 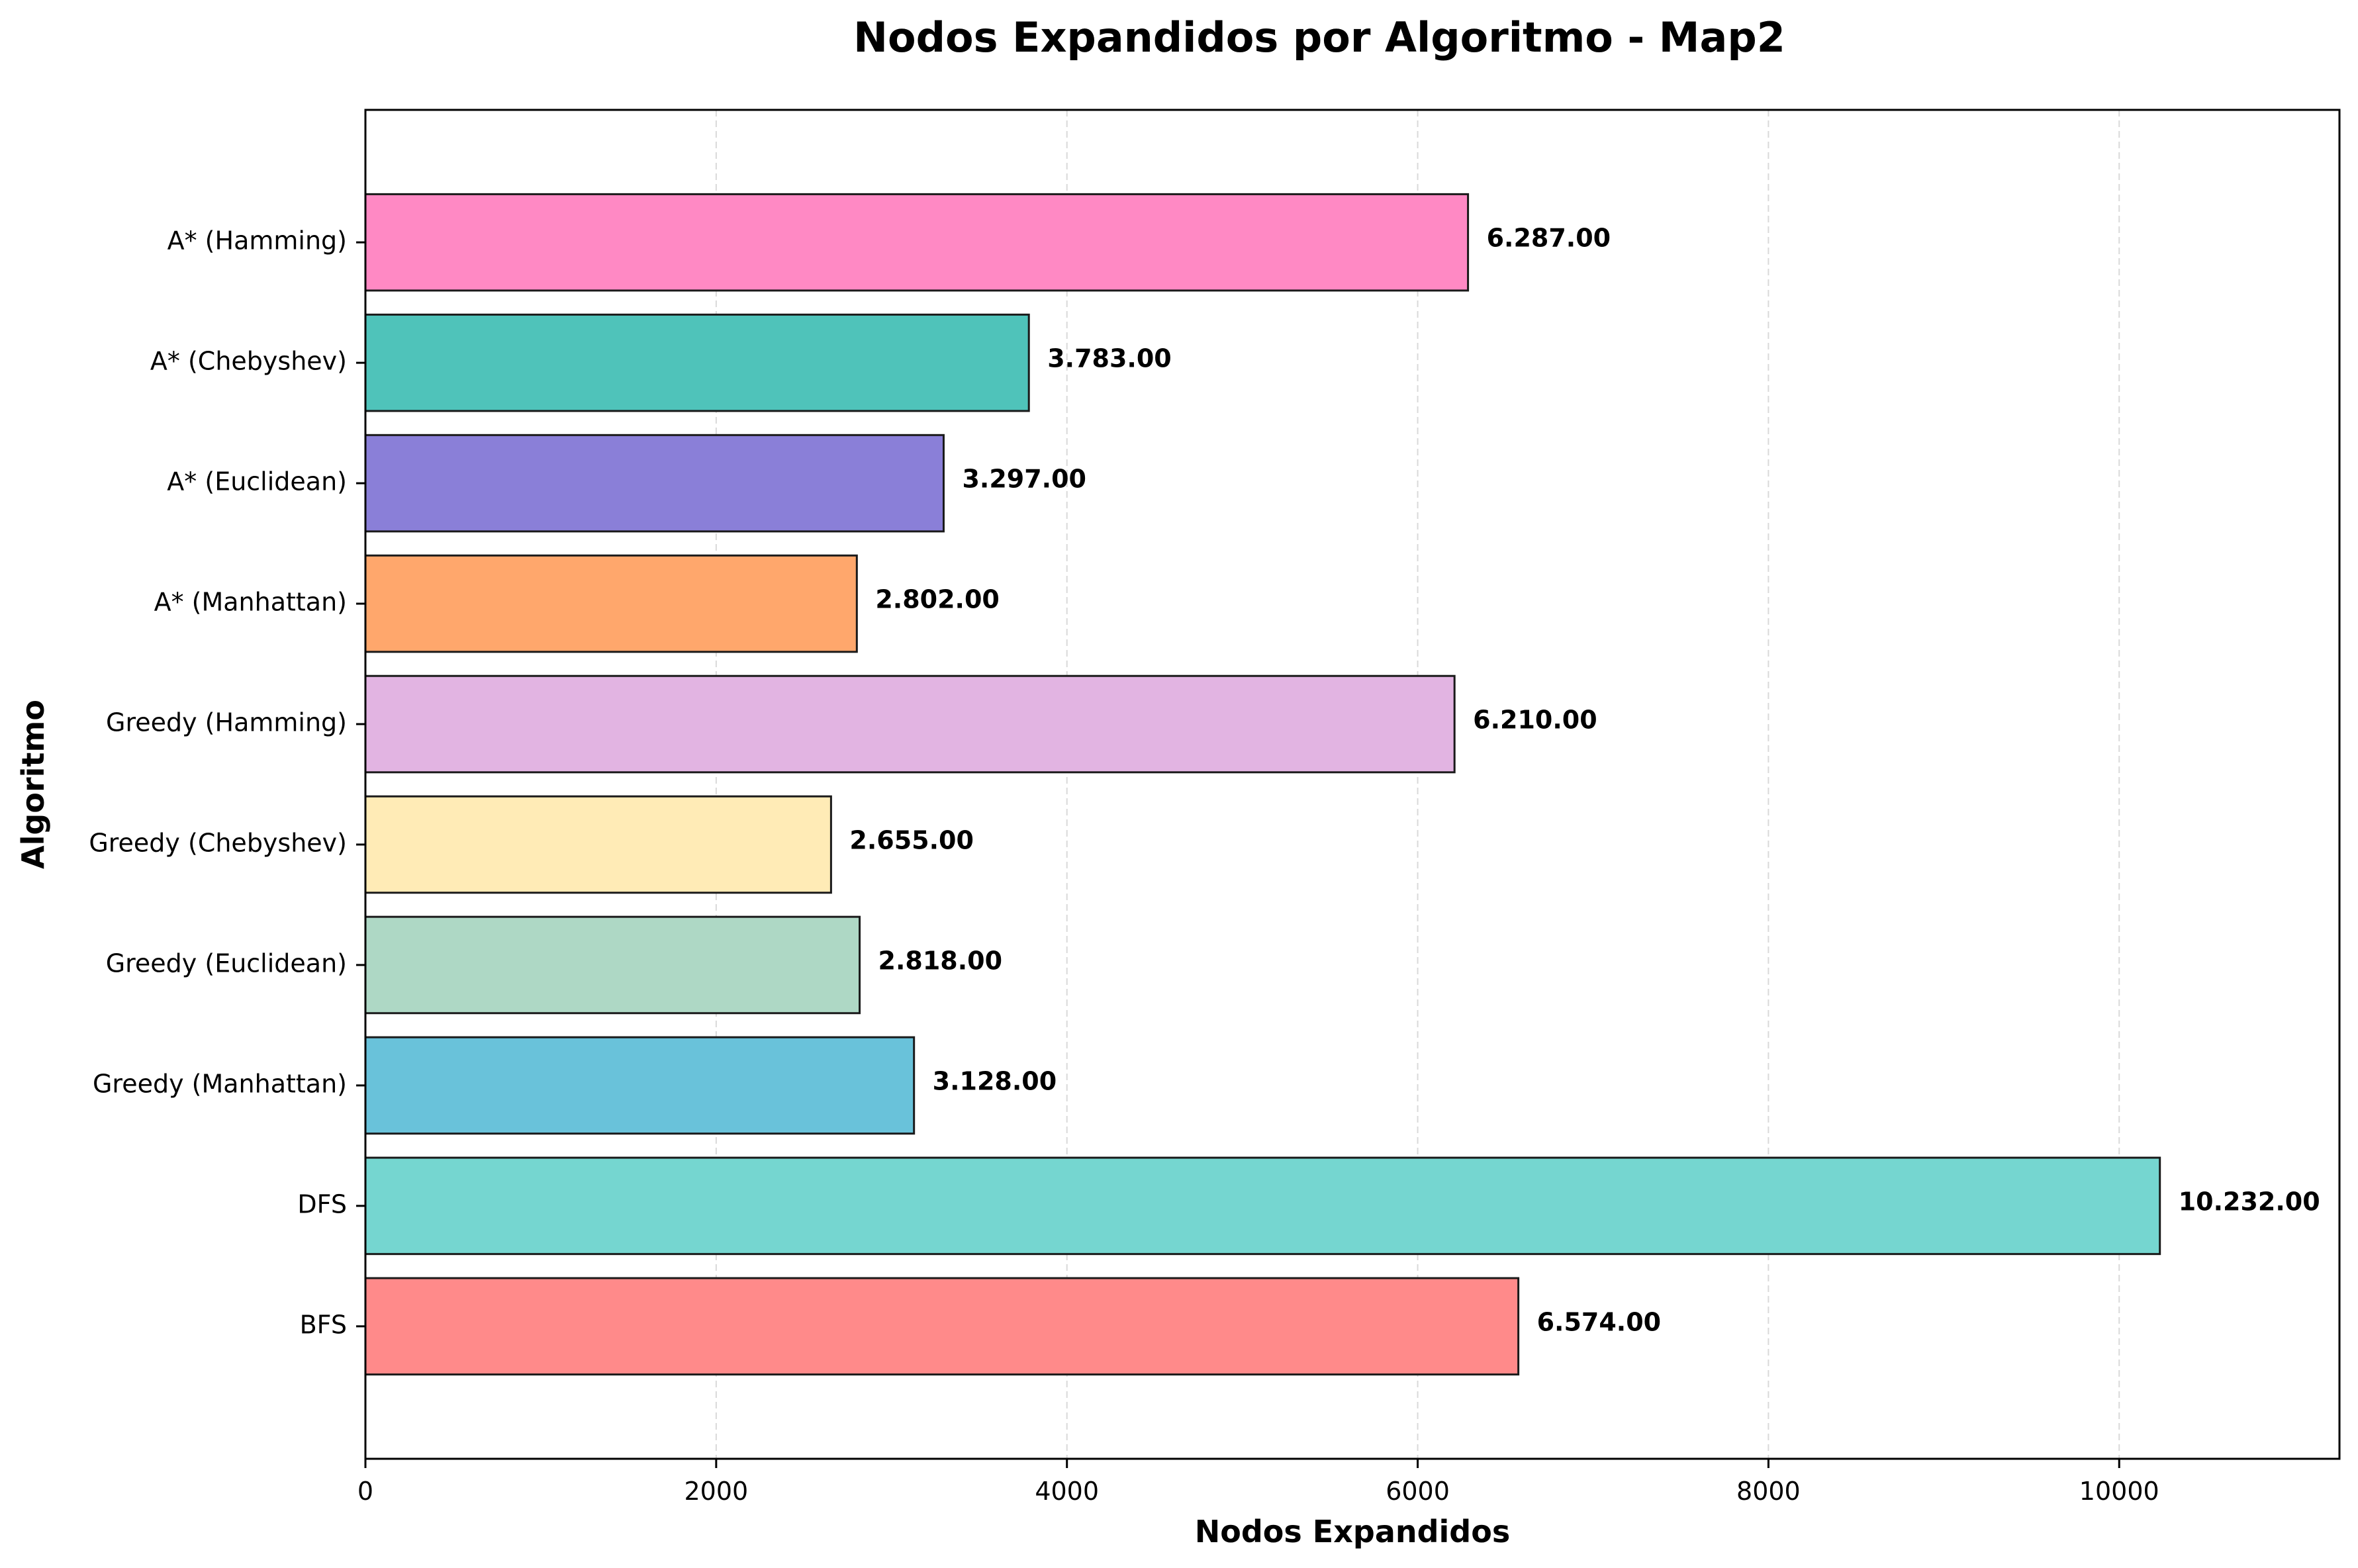 What do you see at coordinates (1535, 720) in the screenshot?
I see `data-label-greedy-hamming: 6.210.00` at bounding box center [1535, 720].